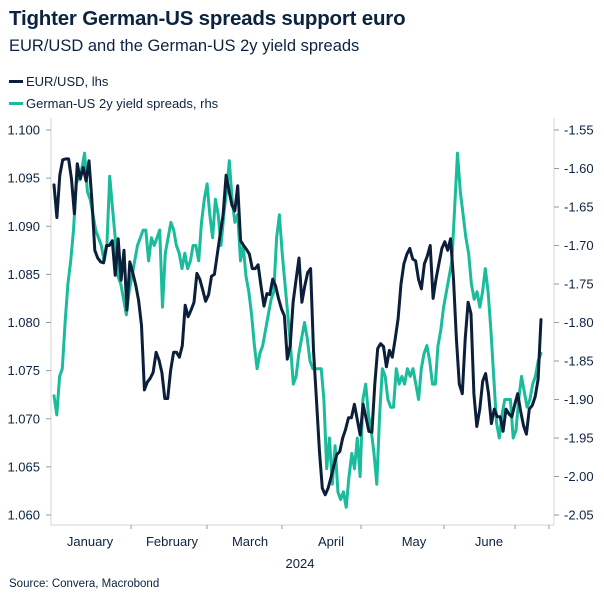 The height and width of the screenshot is (604, 604). I want to click on x-tick-label: May, so click(414, 541).